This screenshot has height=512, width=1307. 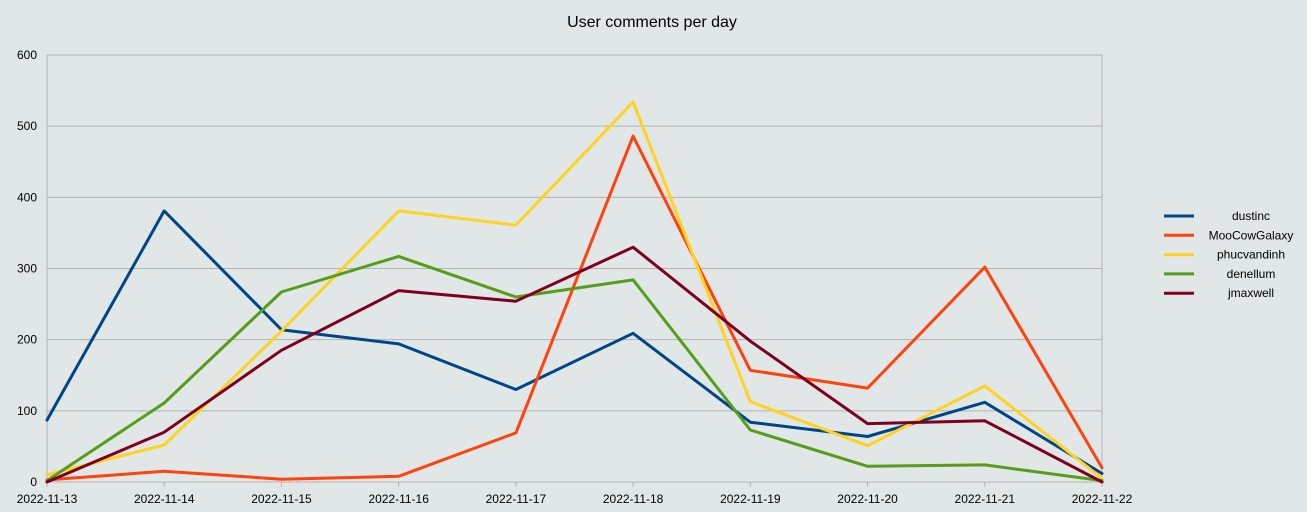 What do you see at coordinates (281, 499) in the screenshot?
I see `x-tick-label: 2022-11-15` at bounding box center [281, 499].